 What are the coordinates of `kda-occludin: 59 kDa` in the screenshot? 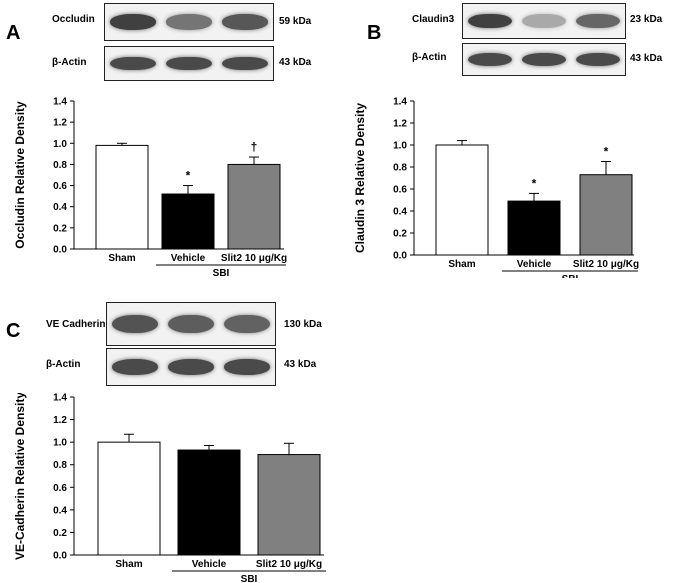 It's located at (295, 21).